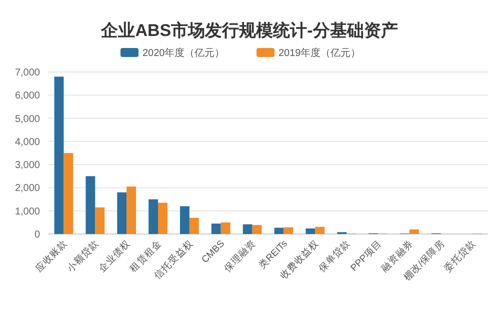 The height and width of the screenshot is (325, 499). Describe the element at coordinates (37, 235) in the screenshot. I see `y-tick-label: 0` at that location.